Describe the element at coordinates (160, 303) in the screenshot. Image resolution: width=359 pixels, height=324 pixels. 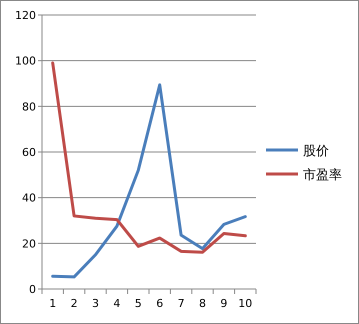
I see `x-tick-label: 6` at that location.